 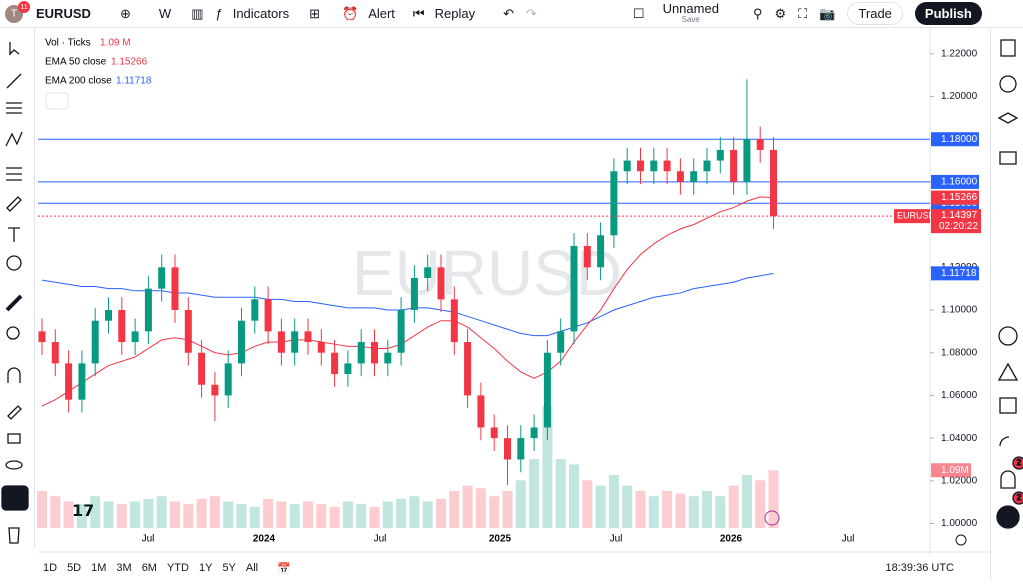 What do you see at coordinates (63, 13) in the screenshot?
I see `symbol: EURUSD` at bounding box center [63, 13].